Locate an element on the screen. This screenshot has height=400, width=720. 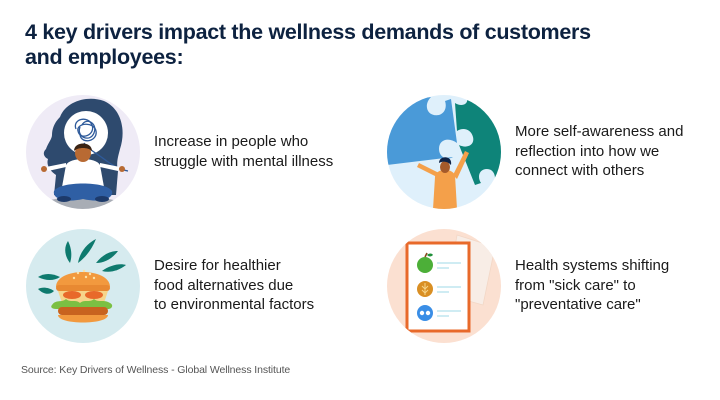
preventative-care-checklist-icon is located at coordinates (444, 286).